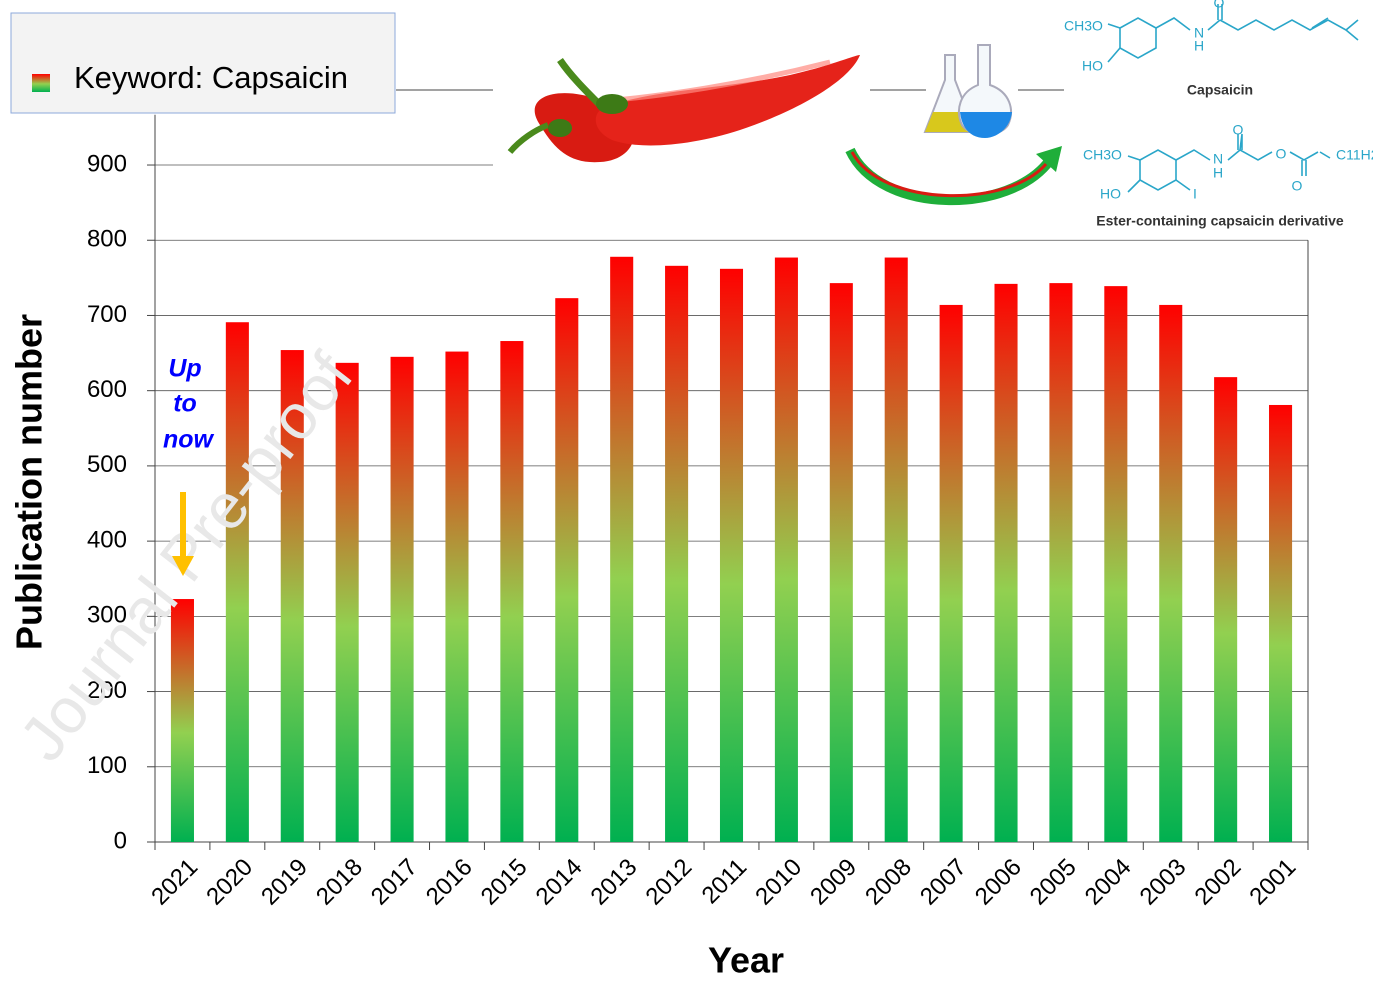 The width and height of the screenshot is (1373, 983). Describe the element at coordinates (107, 389) in the screenshot. I see `y-tick-label: 600` at that location.